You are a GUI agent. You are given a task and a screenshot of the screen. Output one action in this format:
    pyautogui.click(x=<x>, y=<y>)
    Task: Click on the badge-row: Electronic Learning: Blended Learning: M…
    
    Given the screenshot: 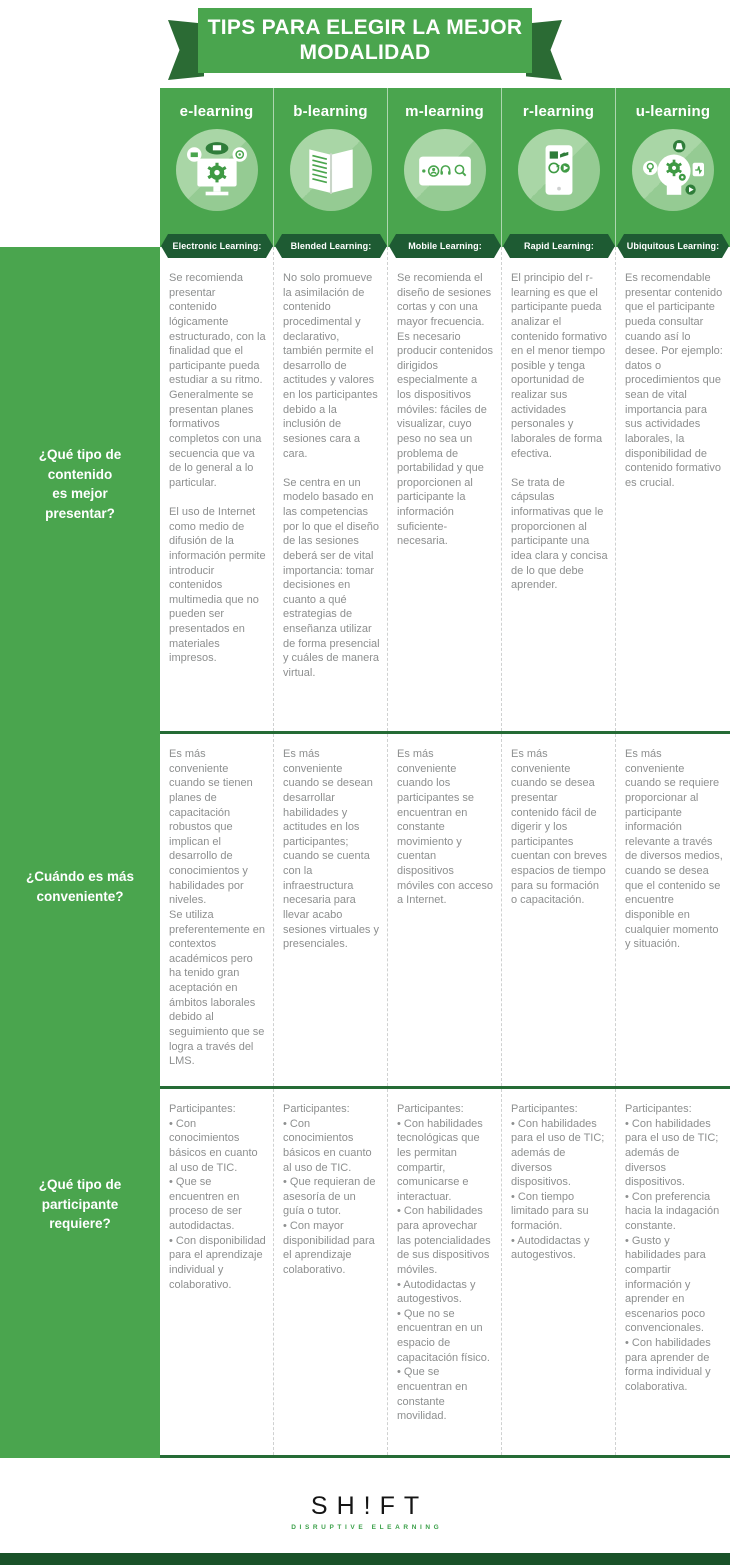 What is the action you would take?
    pyautogui.click(x=445, y=246)
    